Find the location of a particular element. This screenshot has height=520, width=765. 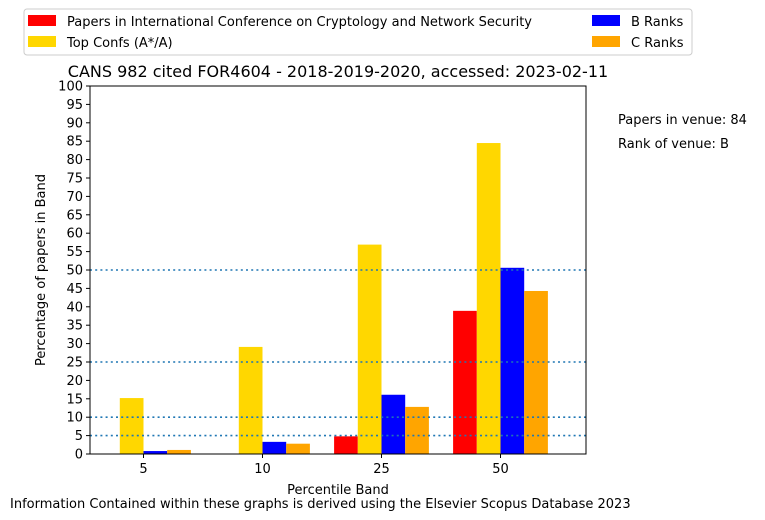

legend-label-top: Top Confs (A*/A) is located at coordinates (119, 43).